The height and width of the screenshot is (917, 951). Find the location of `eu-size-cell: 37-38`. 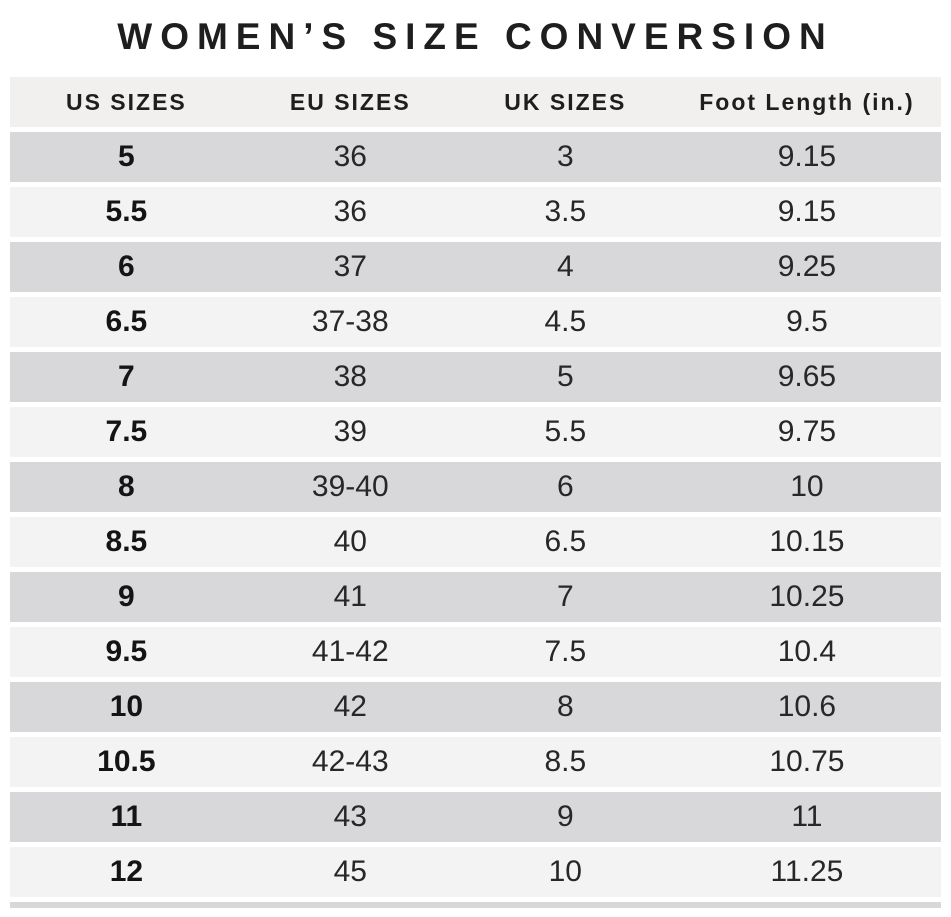

eu-size-cell: 37-38 is located at coordinates (350, 322).